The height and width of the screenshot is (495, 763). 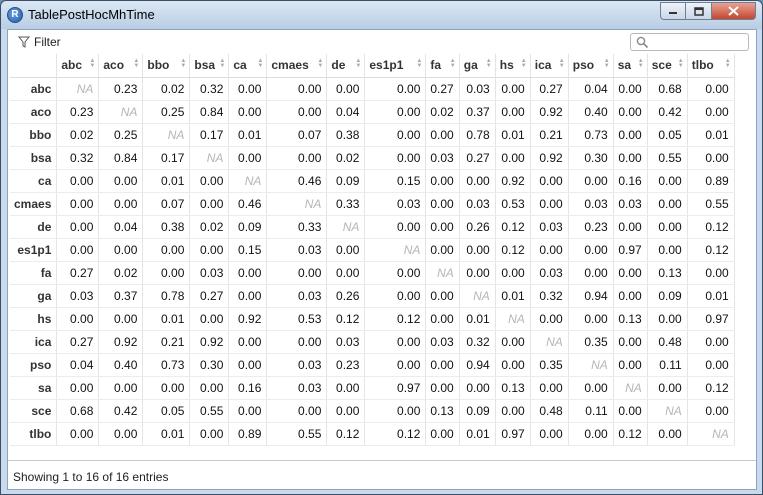 I want to click on column-header-abc: abc ▲ ▼, so click(x=78, y=66).